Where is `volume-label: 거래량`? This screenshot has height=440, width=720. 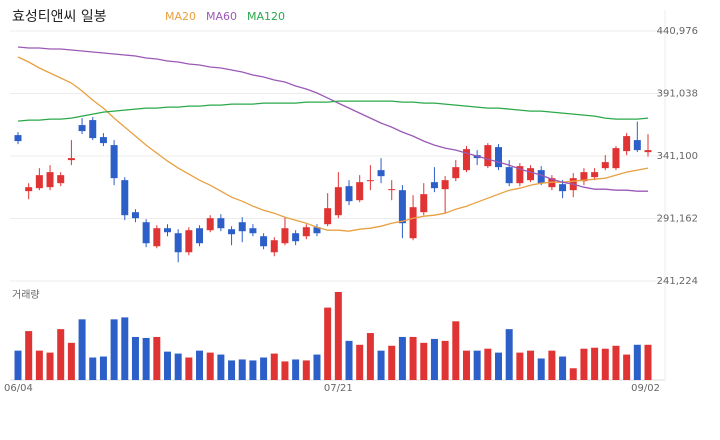 volume-label: 거래량 is located at coordinates (26, 295).